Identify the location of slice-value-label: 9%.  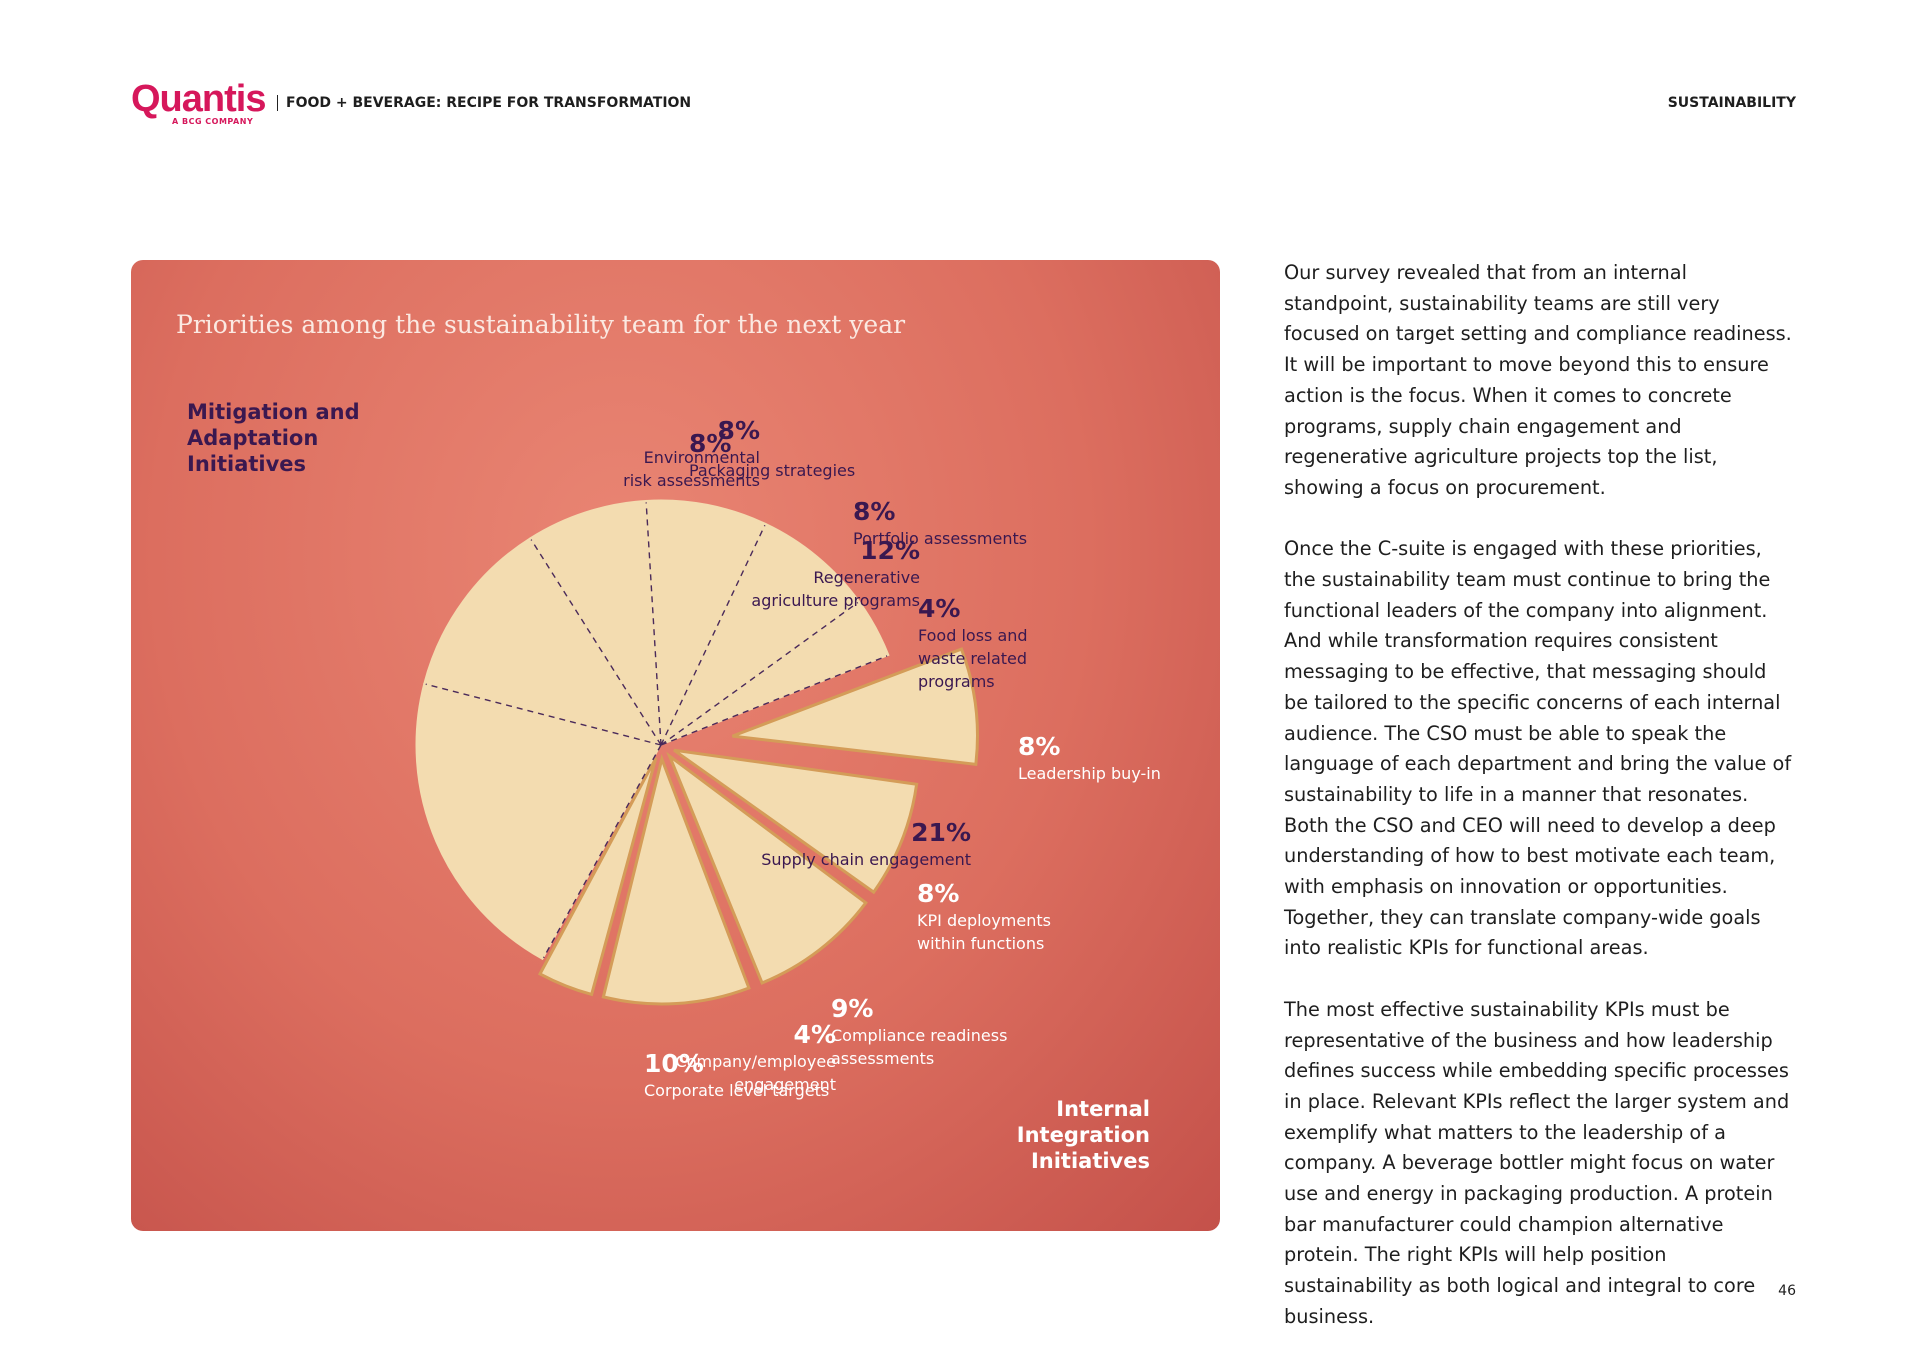
(852, 1008).